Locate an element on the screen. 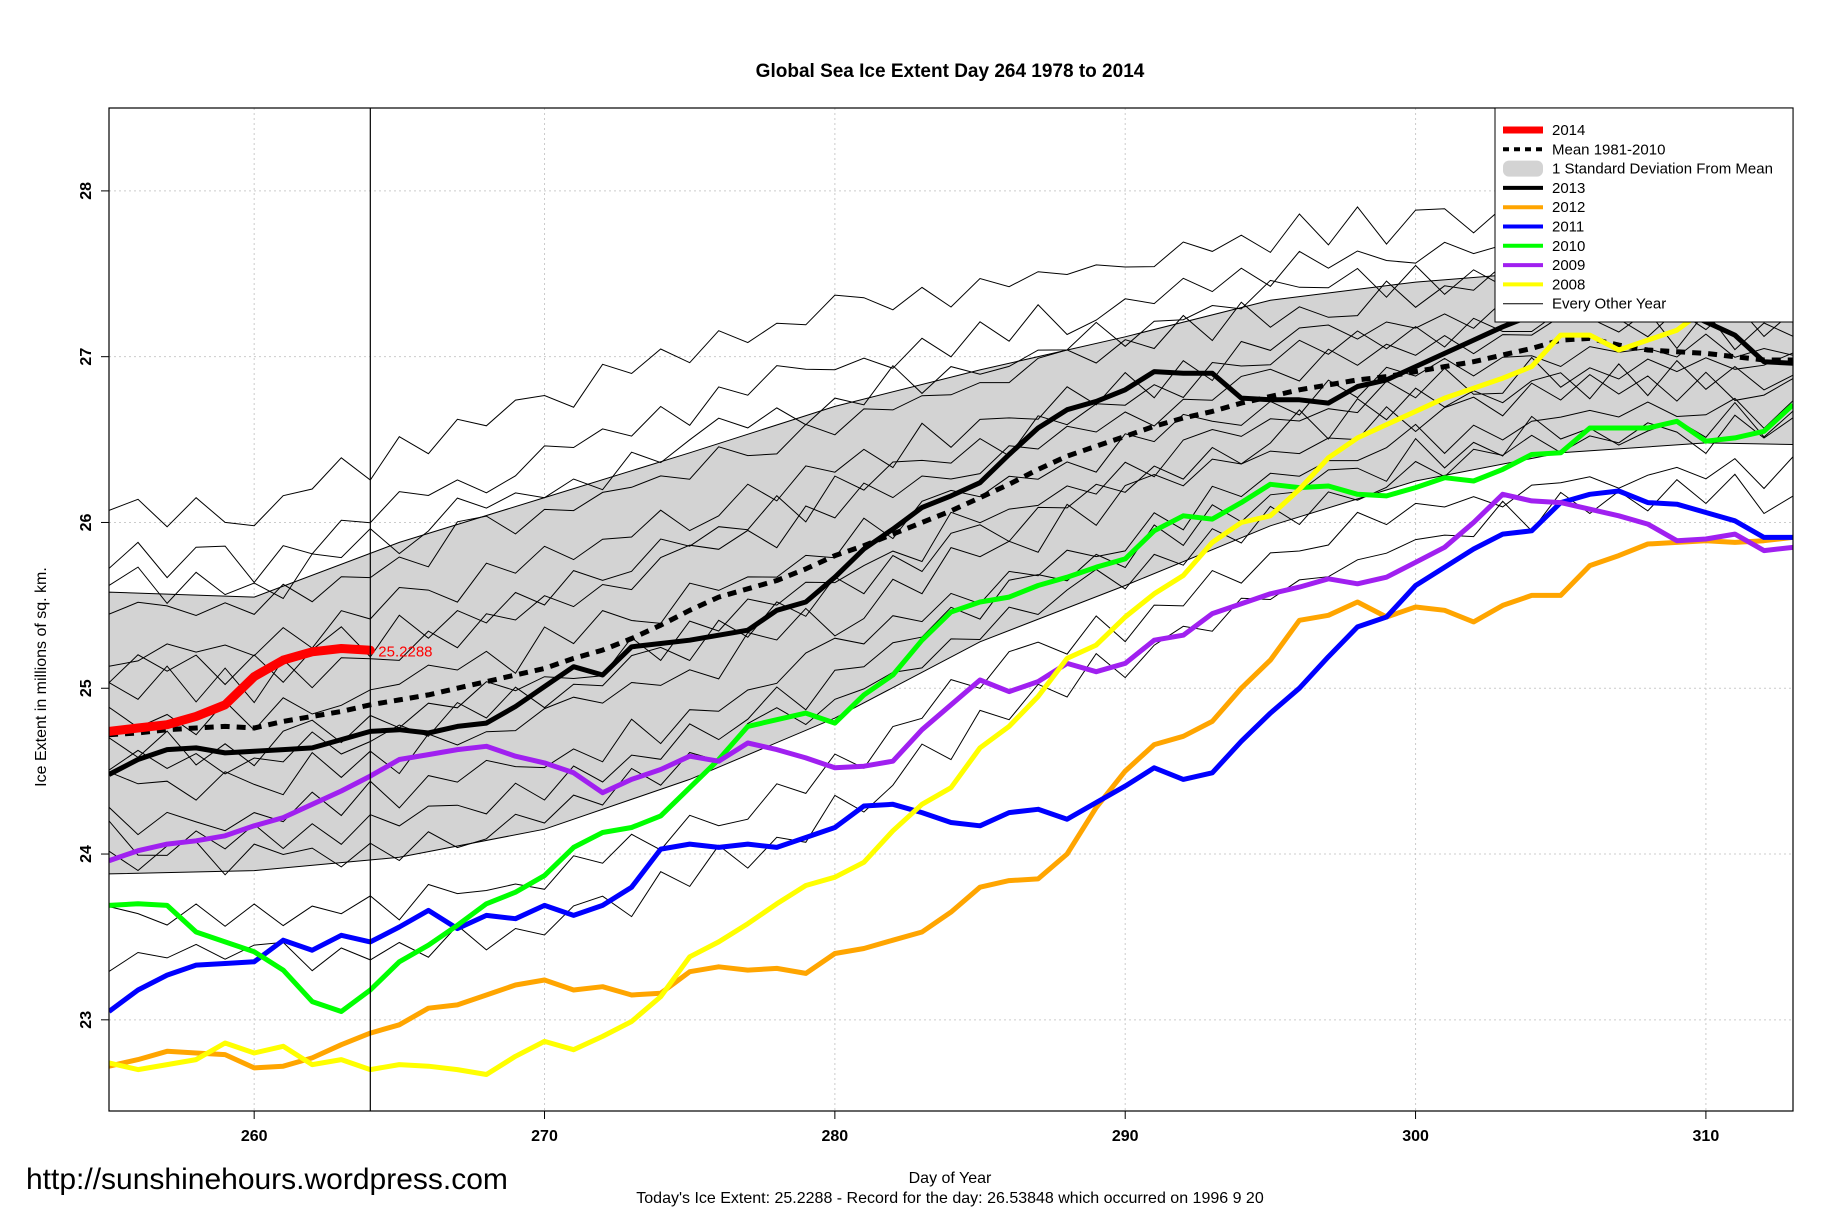  y-tick-label: 28 is located at coordinates (86, 191).